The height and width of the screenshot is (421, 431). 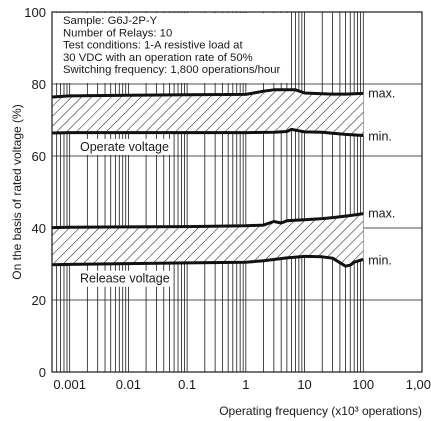 I want to click on x-tick-label: 100, so click(x=363, y=384).